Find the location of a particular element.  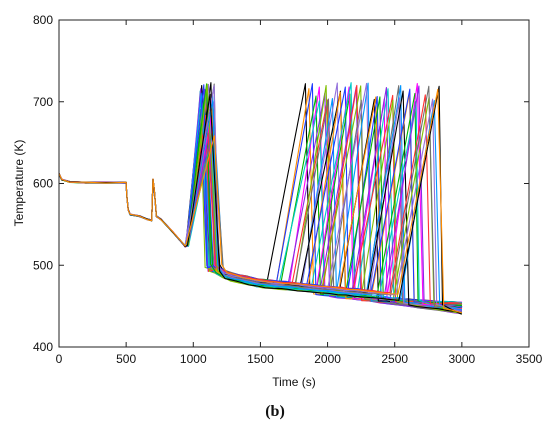

y-tick-label: 400 is located at coordinates (43, 347).